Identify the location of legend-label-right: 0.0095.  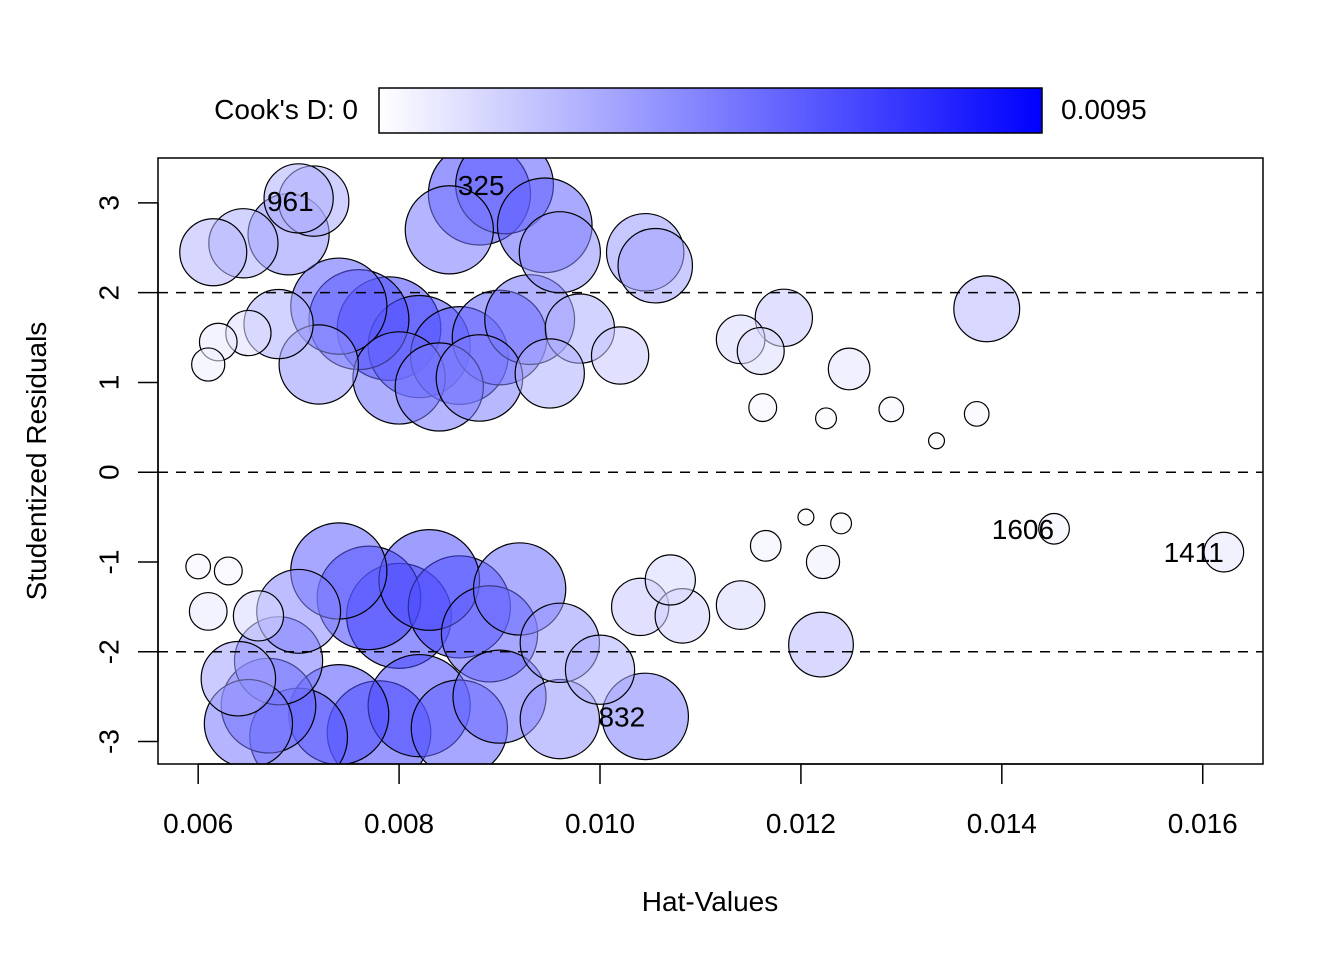
(1104, 109).